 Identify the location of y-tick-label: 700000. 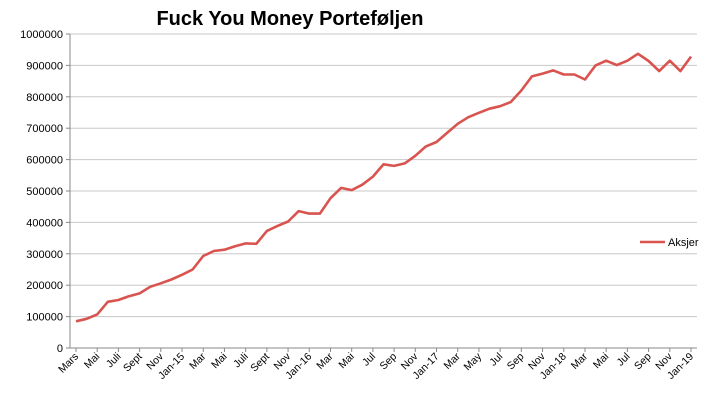
(44, 129).